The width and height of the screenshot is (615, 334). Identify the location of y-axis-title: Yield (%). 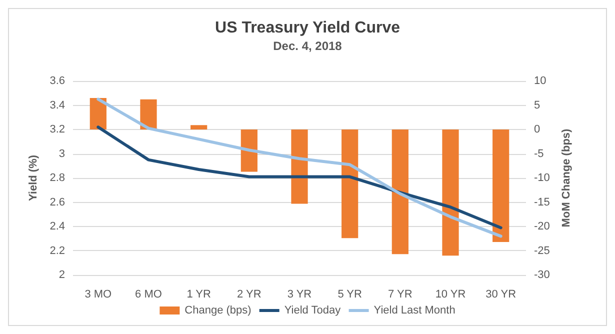
(33, 178).